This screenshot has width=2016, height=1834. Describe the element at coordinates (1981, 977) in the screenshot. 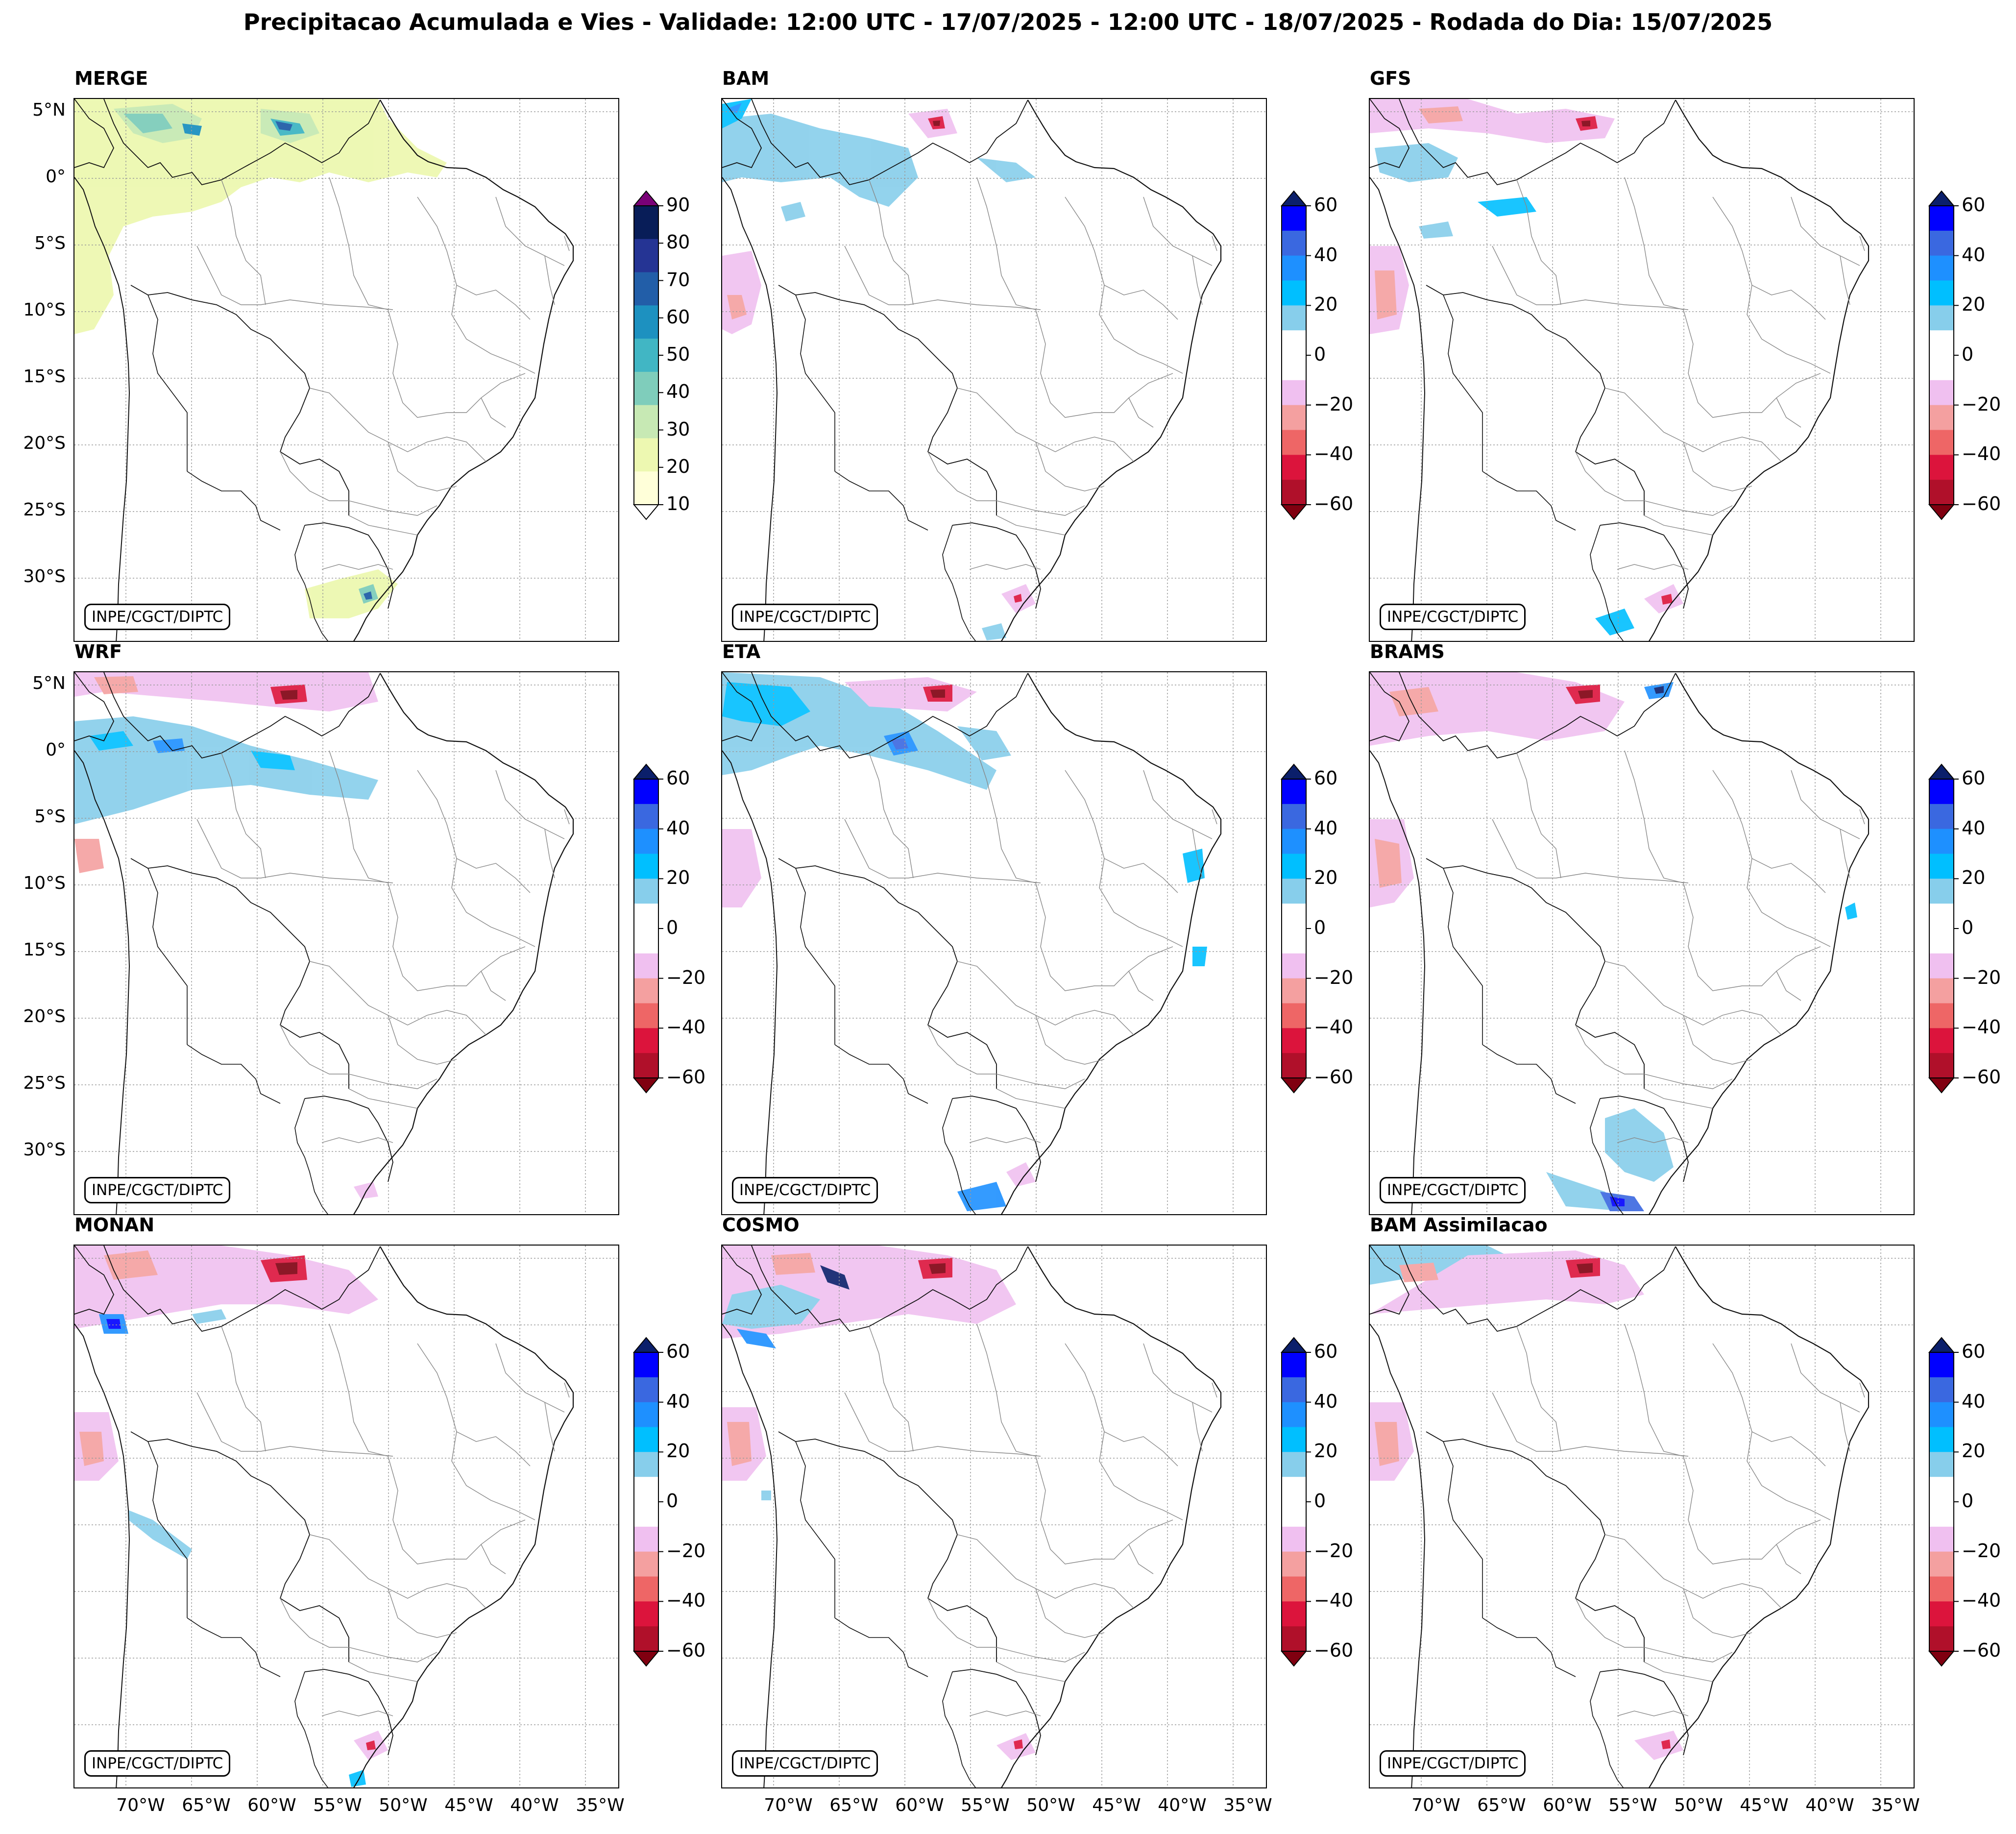

I see `colorbar-tick-label: −20` at that location.